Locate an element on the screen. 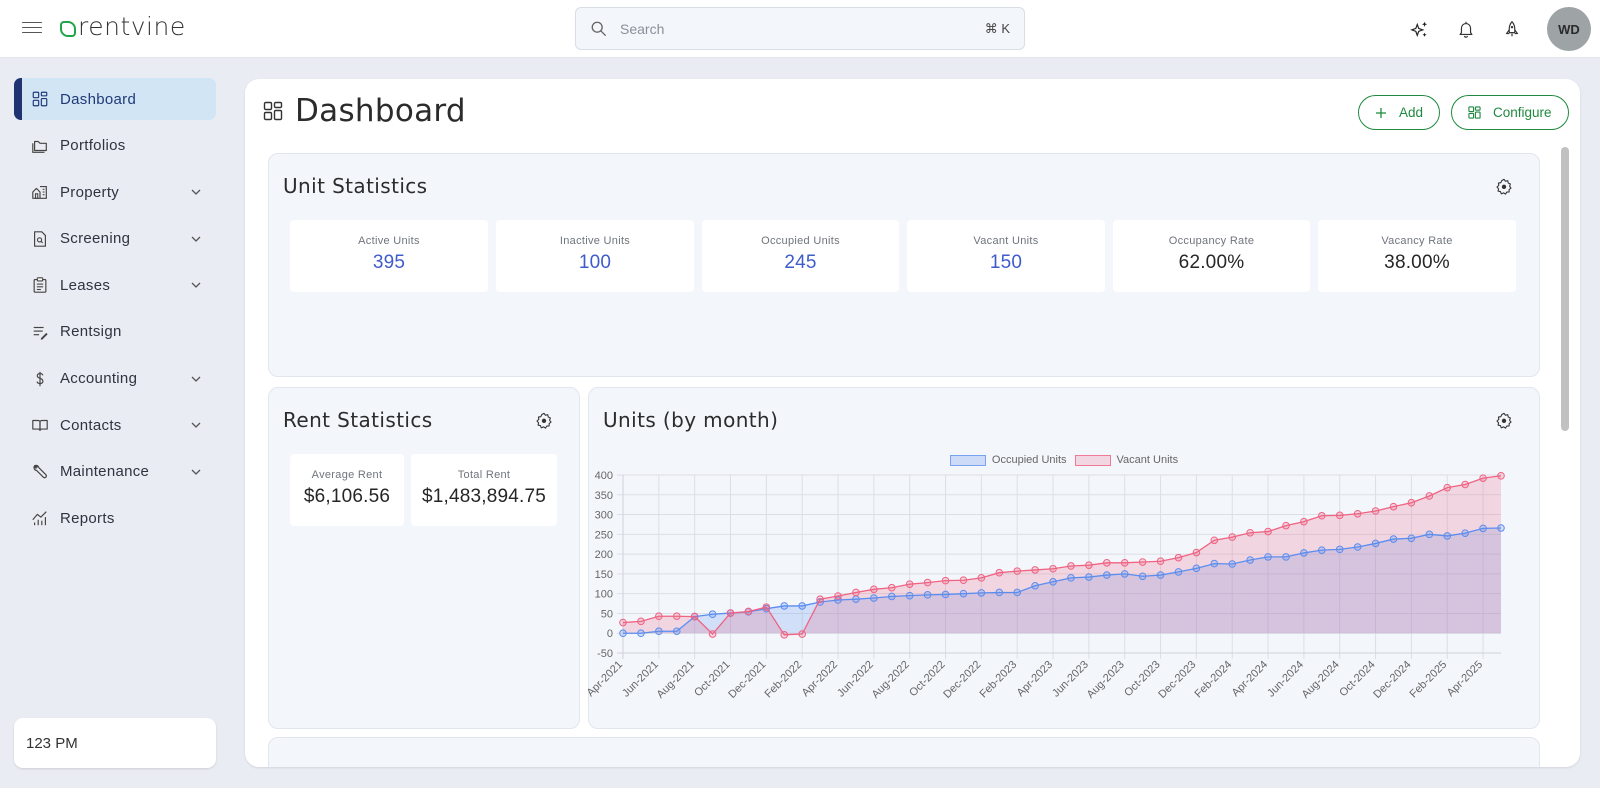 The image size is (1600, 788). sidebar-item-portfolios: Portfolios is located at coordinates (115, 146).